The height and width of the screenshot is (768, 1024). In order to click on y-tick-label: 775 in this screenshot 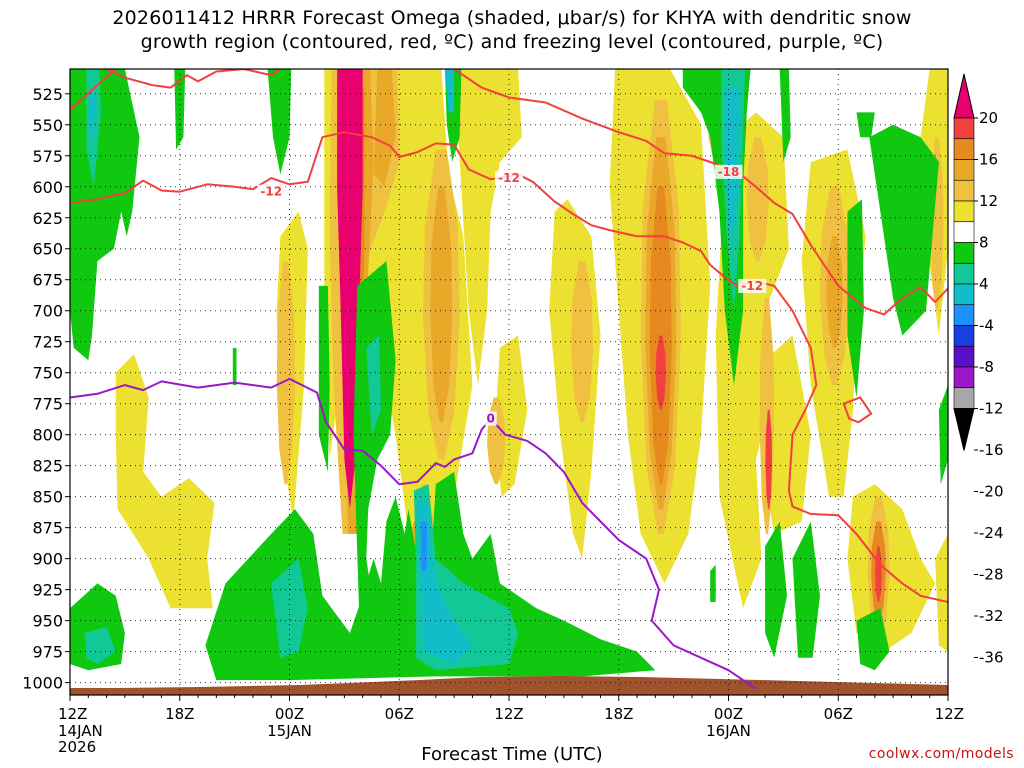, I will do `click(47, 404)`.